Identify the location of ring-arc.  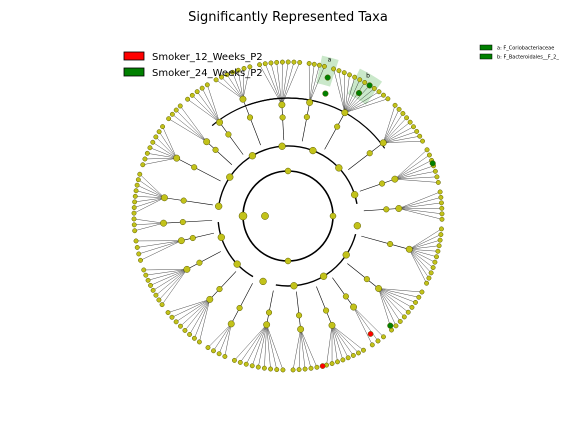
(283, 101).